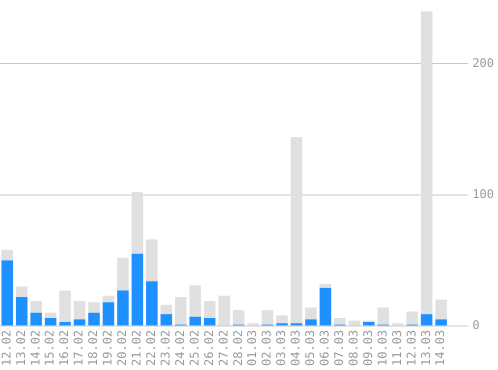 Image resolution: width=498 pixels, height=370 pixels. I want to click on x-tick-label: 10.03, so click(382, 348).